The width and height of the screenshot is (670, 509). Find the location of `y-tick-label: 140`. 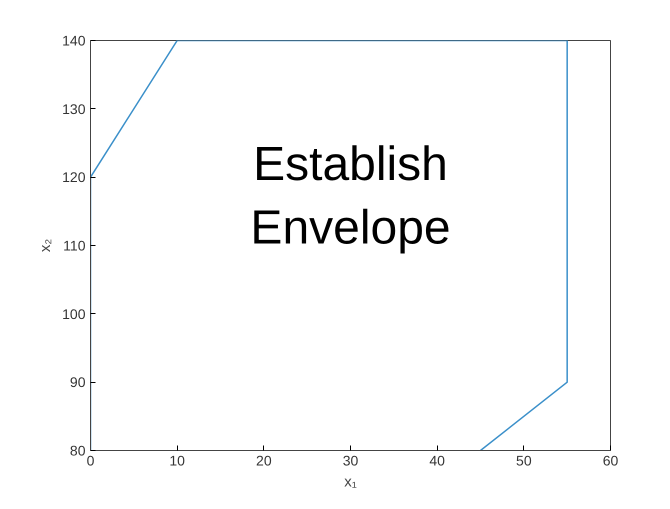

y-tick-label: 140 is located at coordinates (74, 40).